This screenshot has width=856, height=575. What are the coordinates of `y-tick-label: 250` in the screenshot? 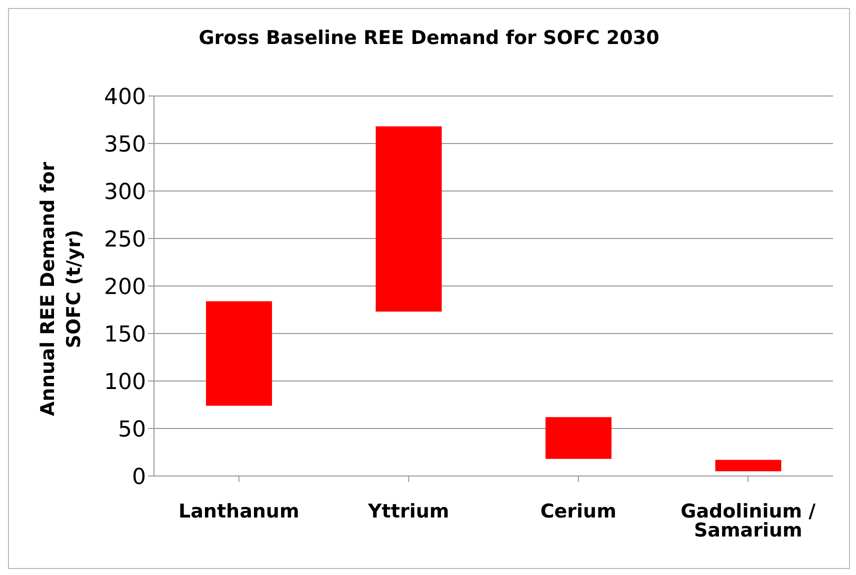 It's located at (125, 239).